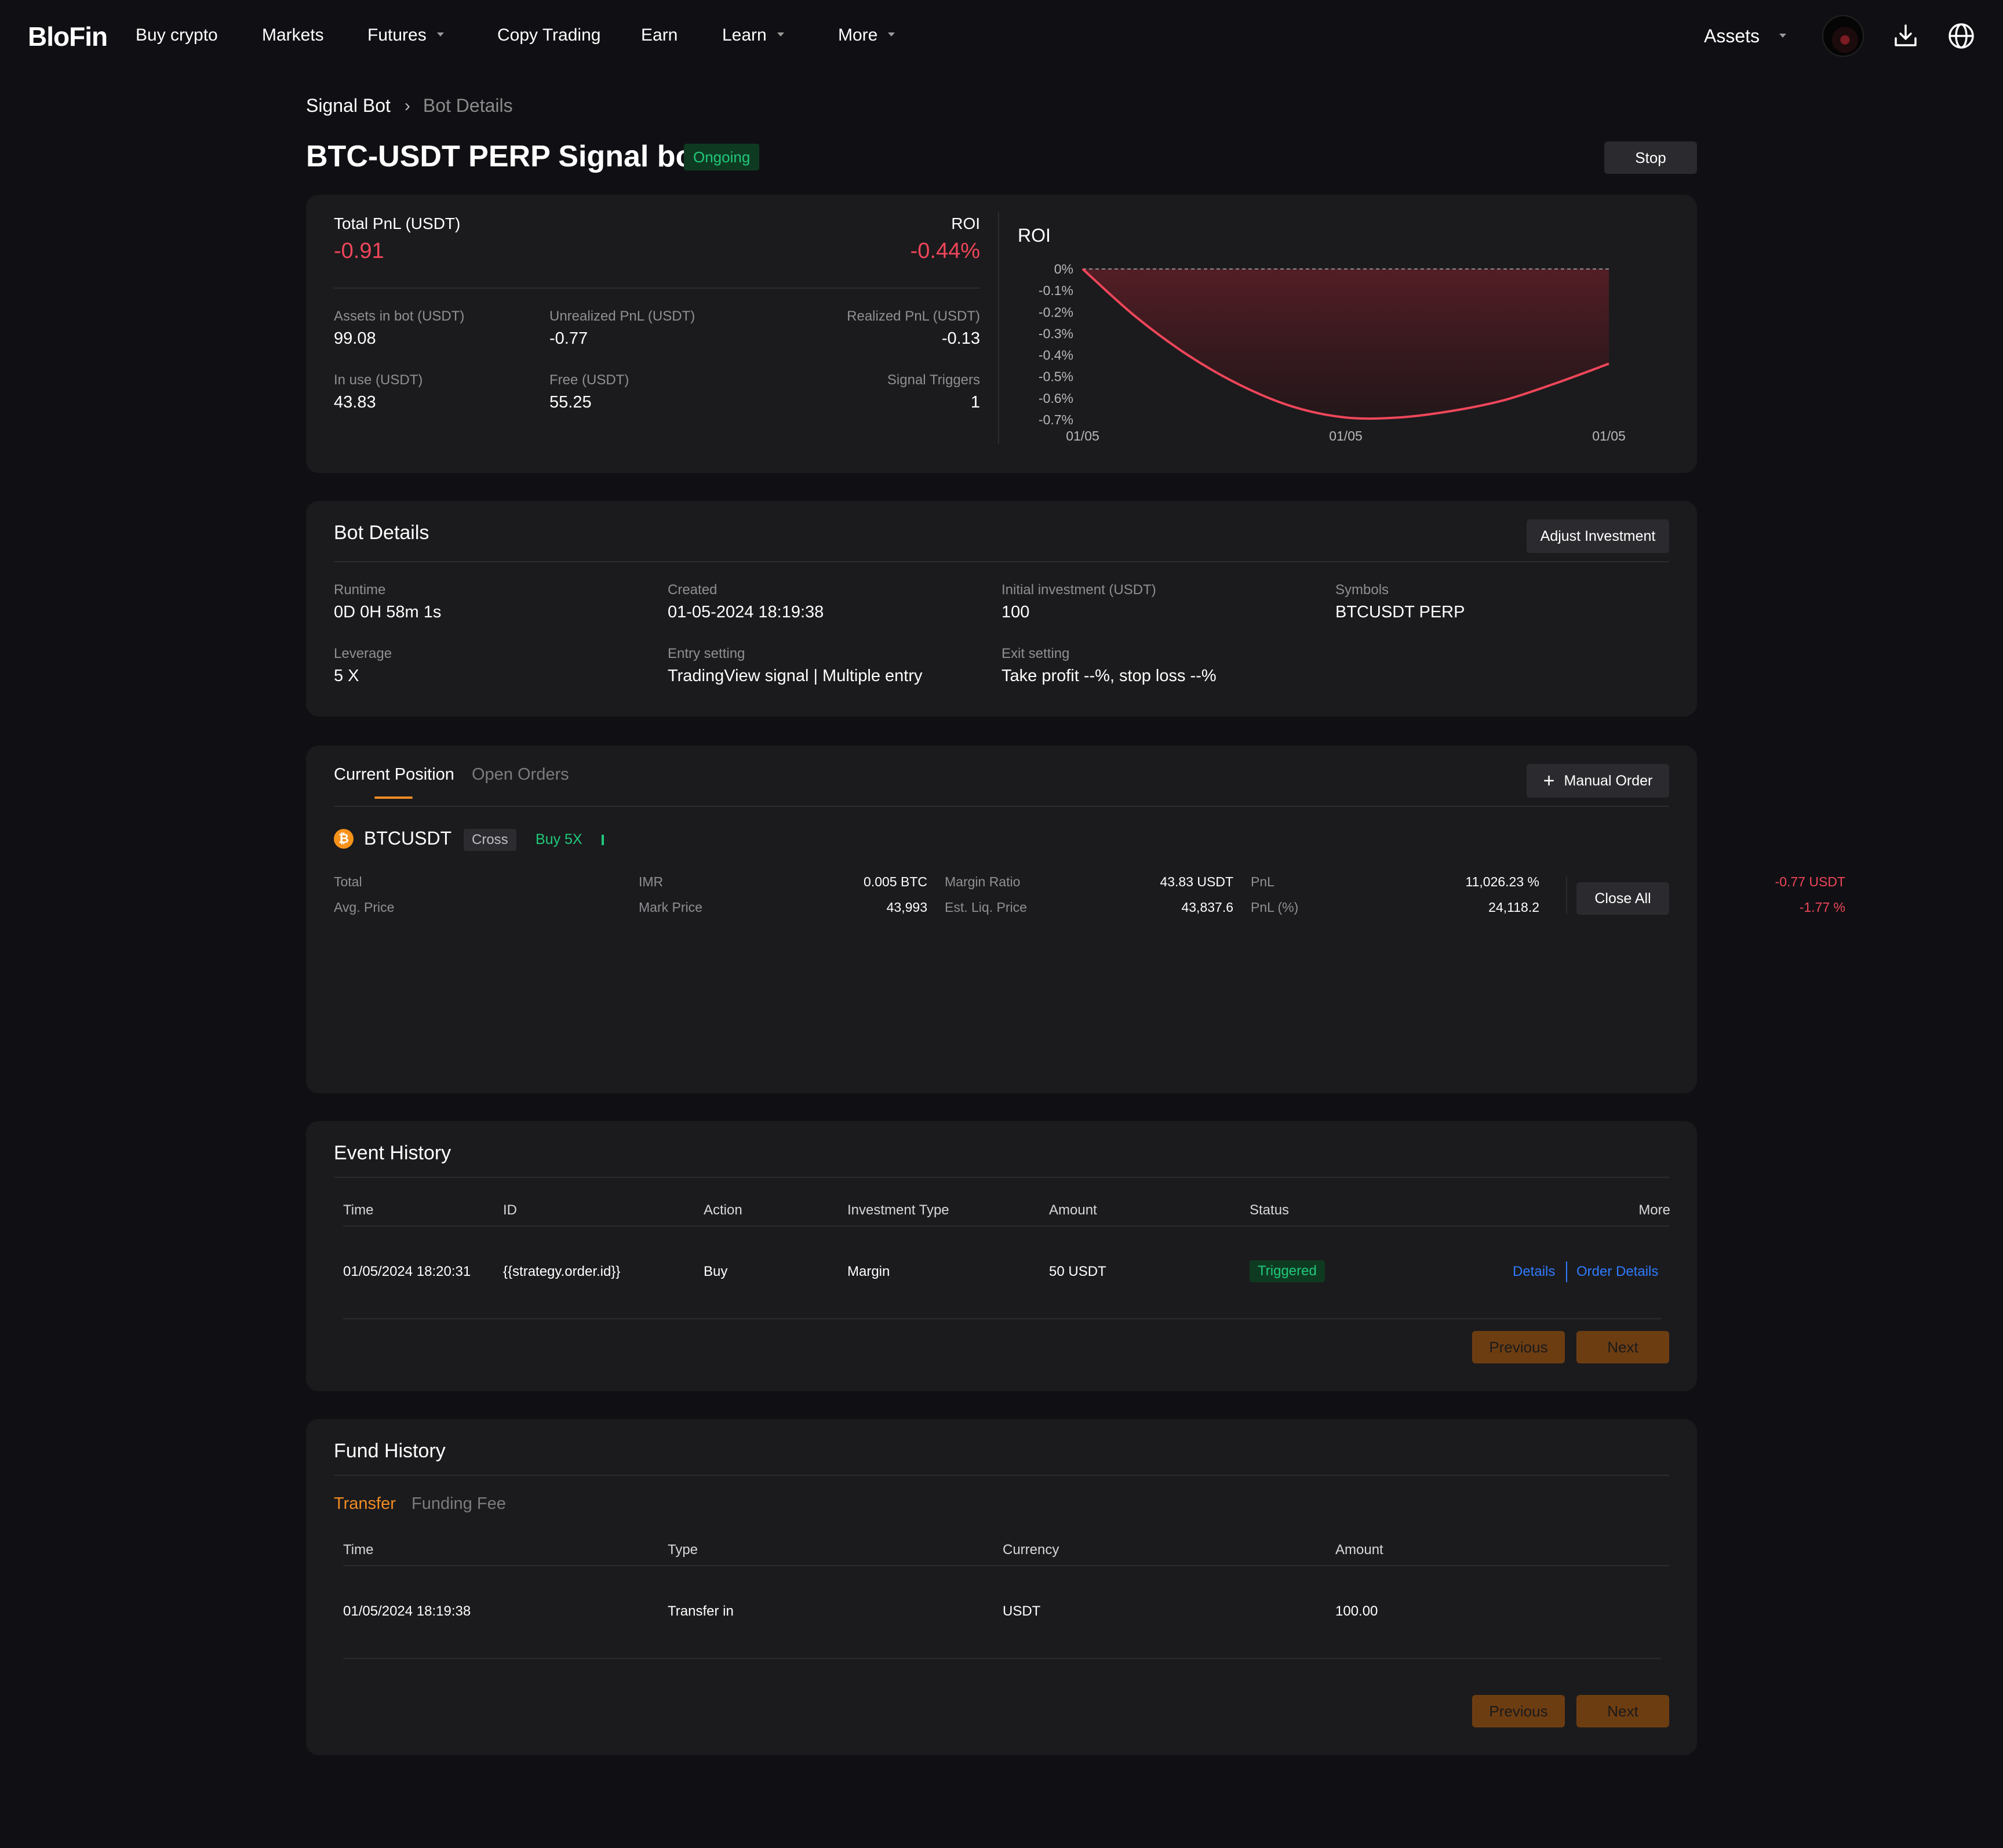 This screenshot has height=1848, width=2003. What do you see at coordinates (745, 35) in the screenshot?
I see `nav-label: Learn` at bounding box center [745, 35].